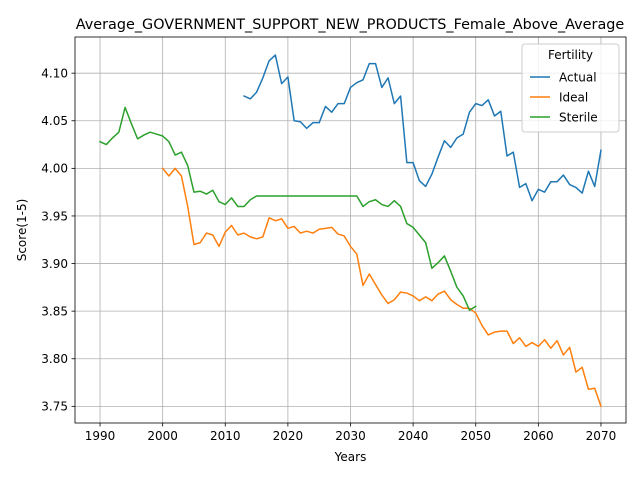  What do you see at coordinates (54, 407) in the screenshot?
I see `y-tick-label: 3.75` at bounding box center [54, 407].